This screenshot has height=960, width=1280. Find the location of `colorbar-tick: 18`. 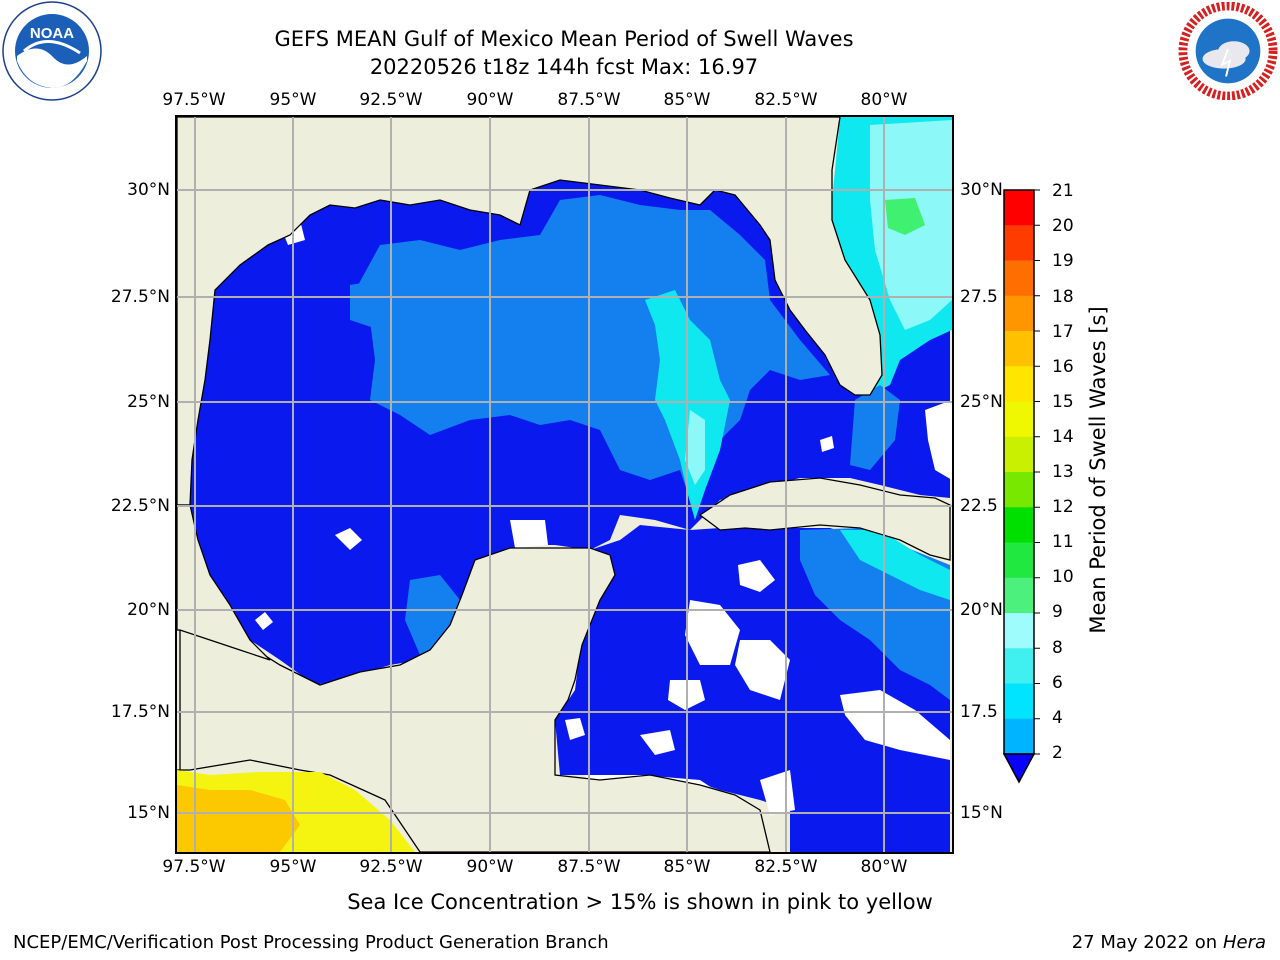

colorbar-tick: 18 is located at coordinates (1063, 297).